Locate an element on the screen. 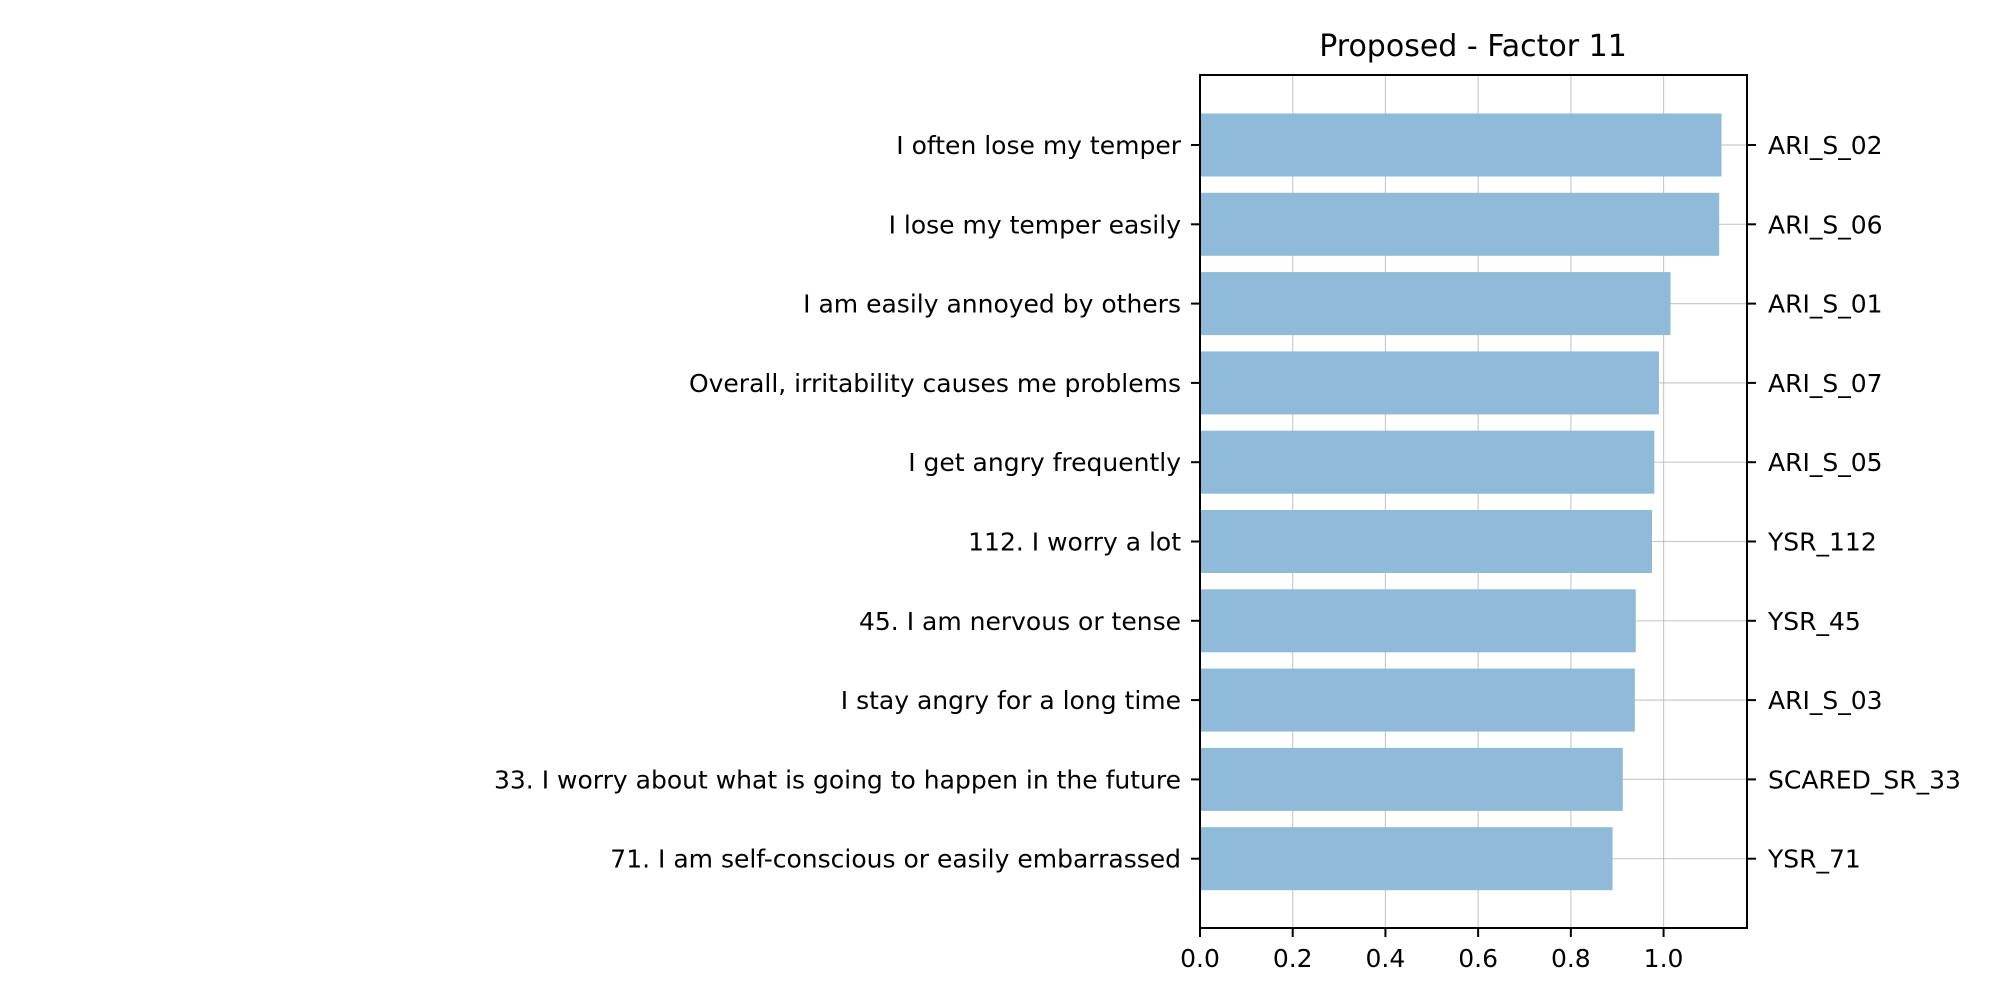 The height and width of the screenshot is (1004, 2000). item-code-label: ARI_S_02 is located at coordinates (1825, 145).